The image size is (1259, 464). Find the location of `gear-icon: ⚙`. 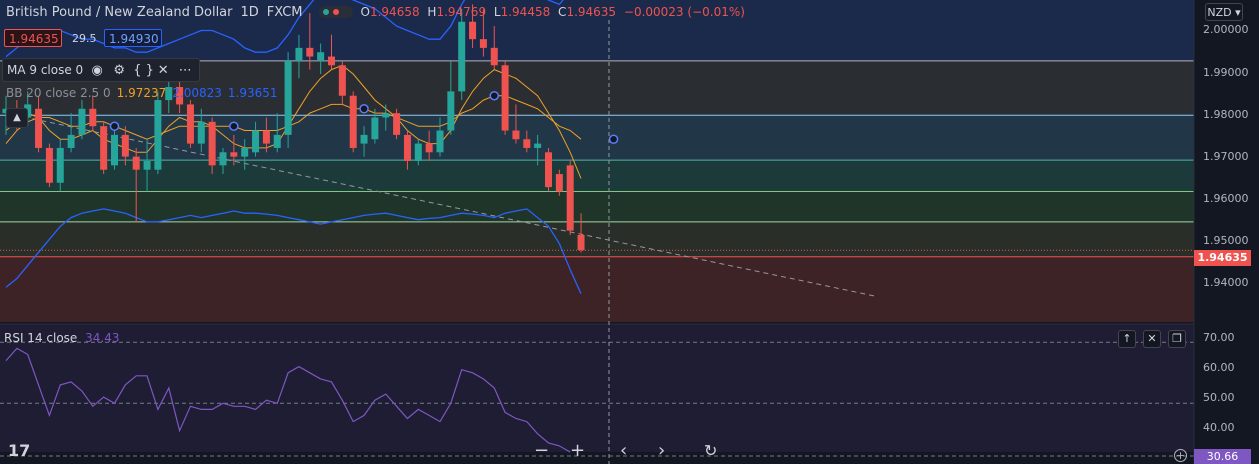

gear-icon: ⚙ is located at coordinates (119, 70).